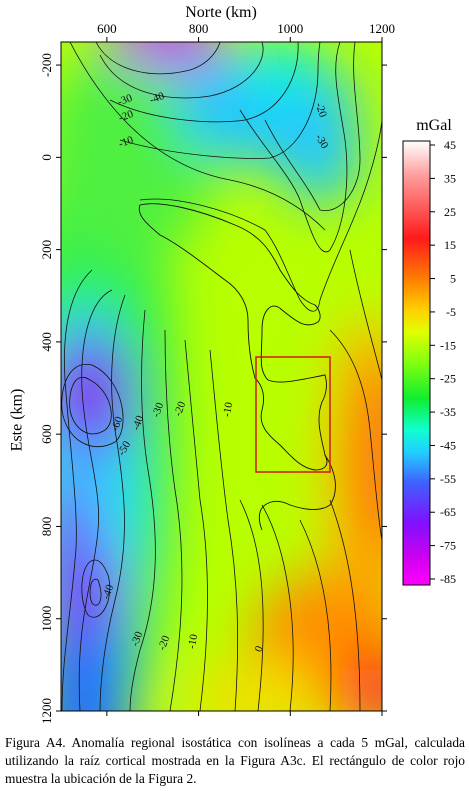 This screenshot has height=793, width=469. I want to click on y-tick-label: 1200, so click(46, 711).